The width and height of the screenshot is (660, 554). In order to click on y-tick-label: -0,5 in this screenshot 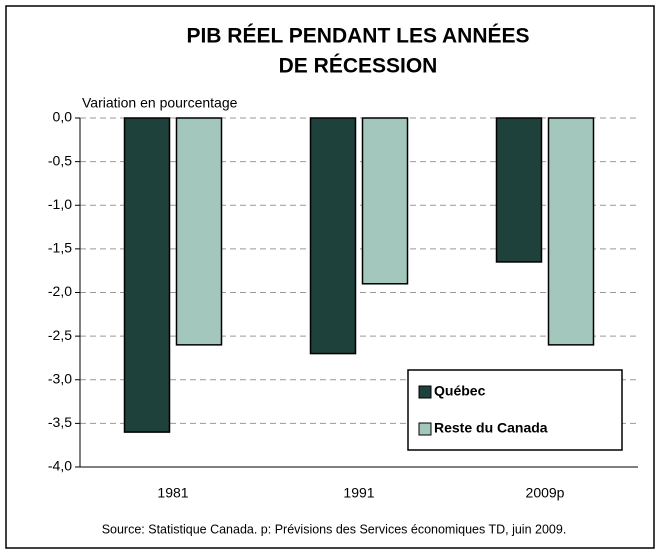, I will do `click(60, 160)`.